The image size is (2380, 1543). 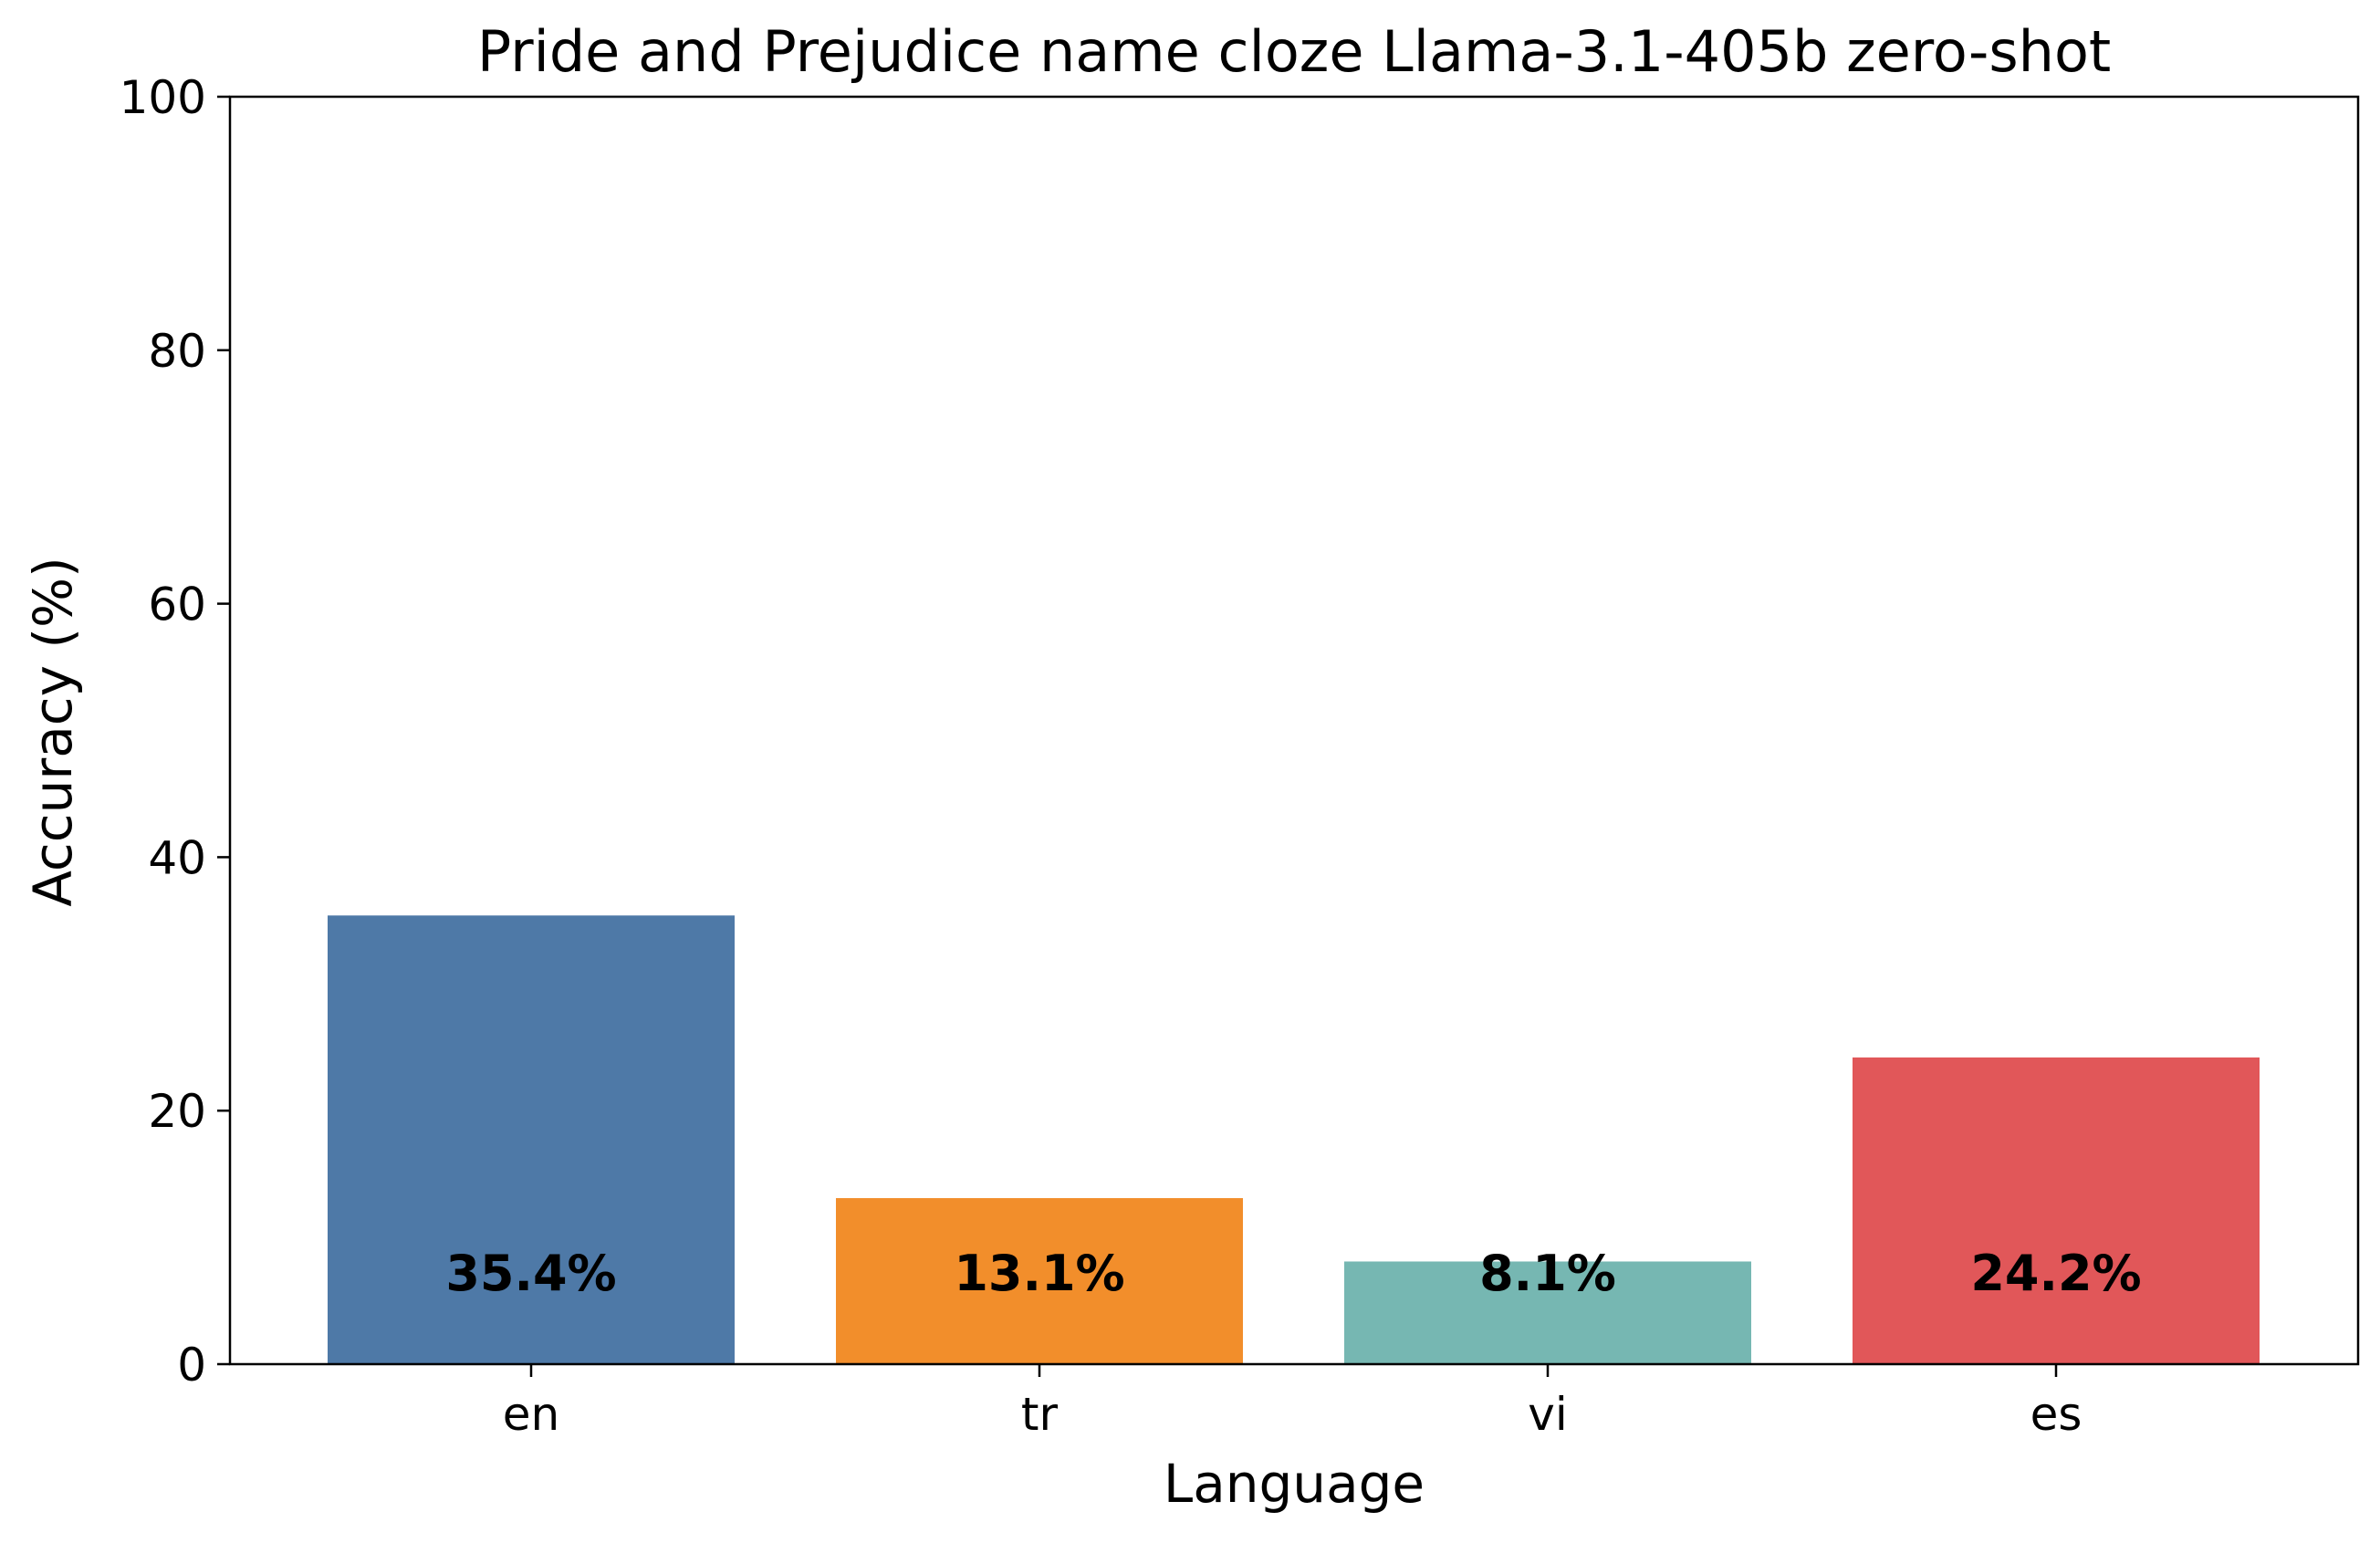 What do you see at coordinates (1040, 1414) in the screenshot?
I see `x-tick-label-tr: tr` at bounding box center [1040, 1414].